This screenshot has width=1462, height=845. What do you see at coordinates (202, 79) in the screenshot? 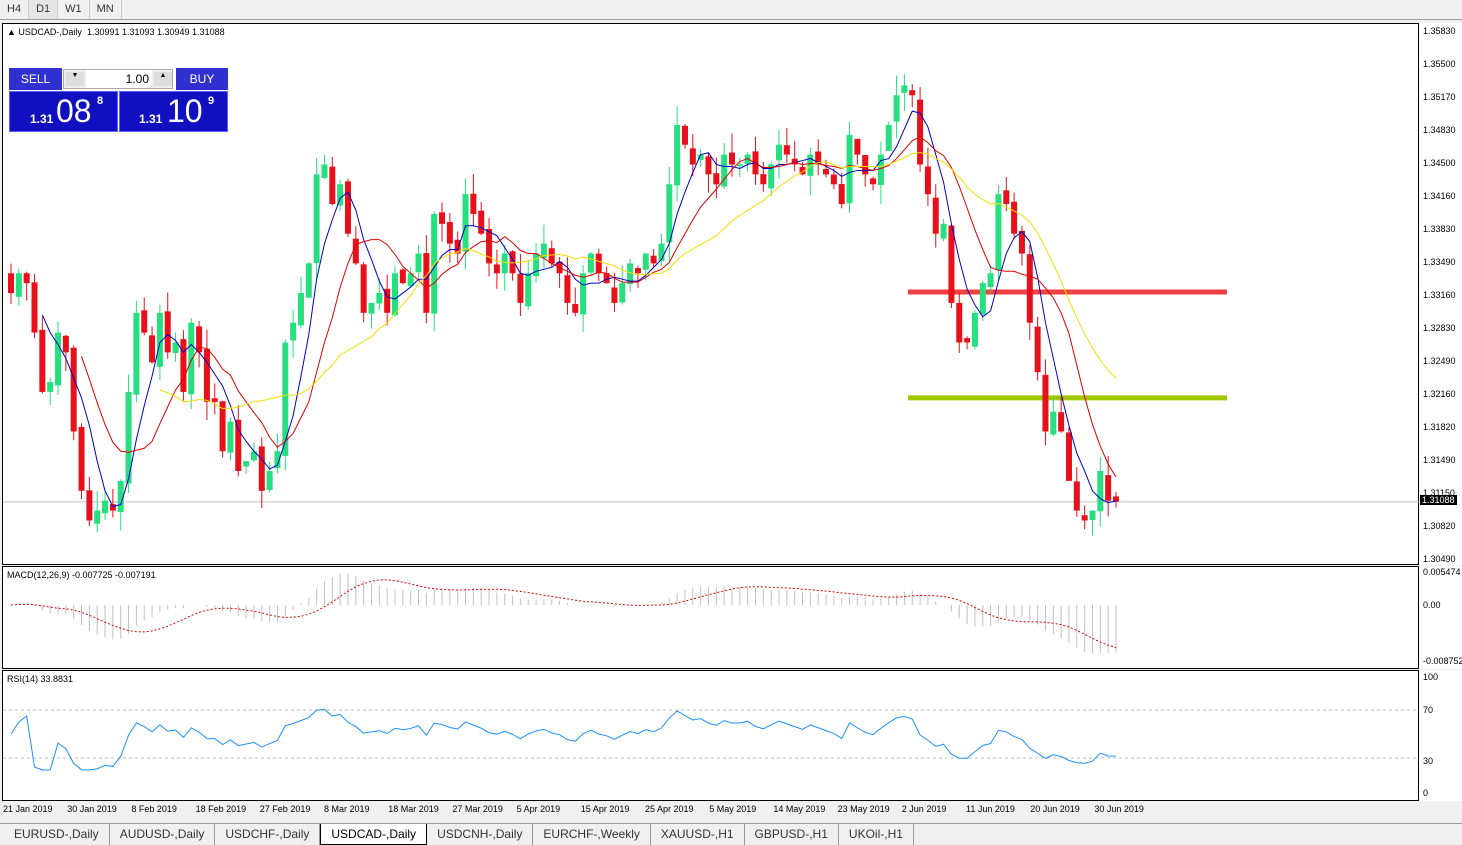
I see `buy-button: BUY` at bounding box center [202, 79].